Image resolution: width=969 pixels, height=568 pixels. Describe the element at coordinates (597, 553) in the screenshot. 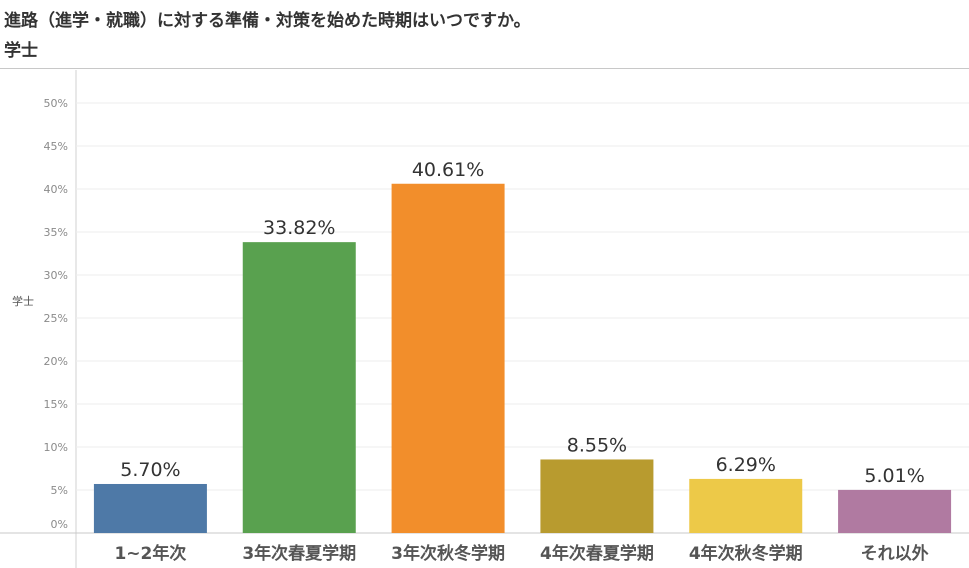

I see `x-tick-label: 4年次春夏学期` at that location.